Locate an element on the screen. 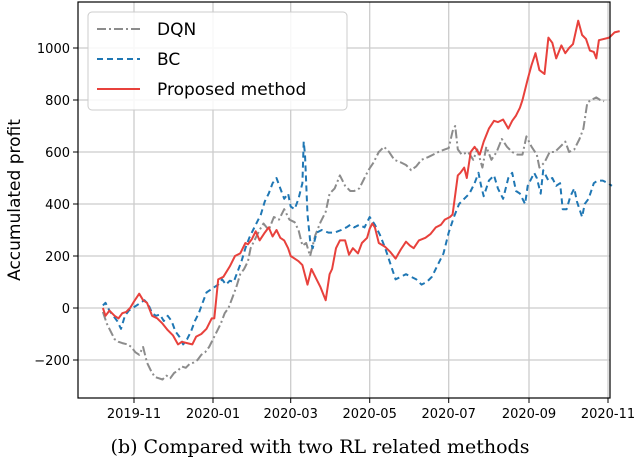 The image size is (640, 472). y-tick-label: 1000 is located at coordinates (53, 49).